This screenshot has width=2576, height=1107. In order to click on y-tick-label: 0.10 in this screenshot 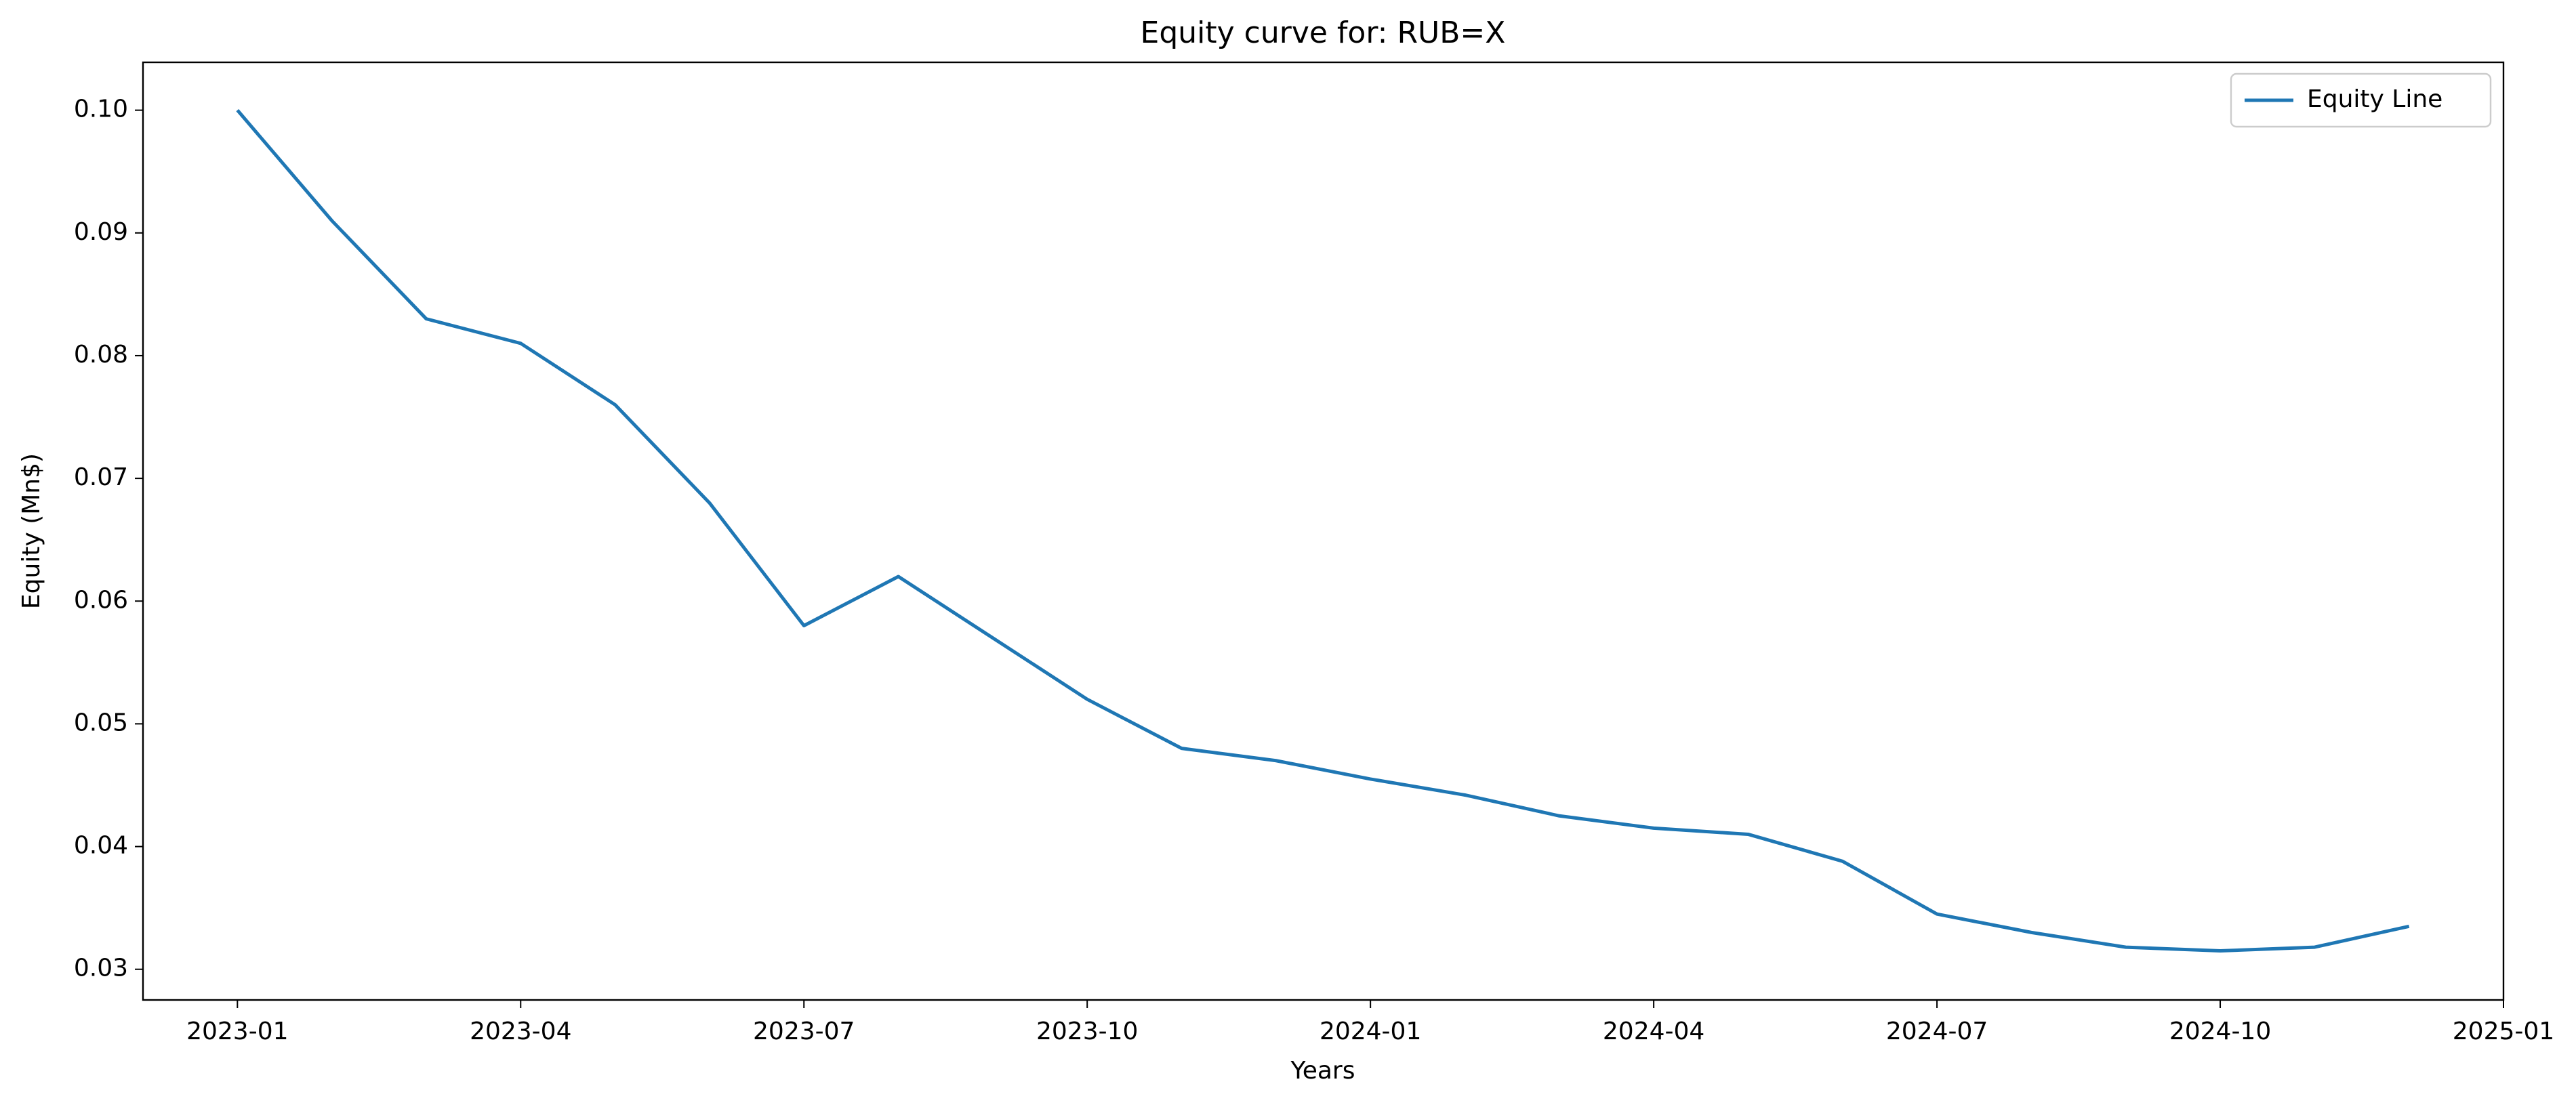, I will do `click(101, 109)`.